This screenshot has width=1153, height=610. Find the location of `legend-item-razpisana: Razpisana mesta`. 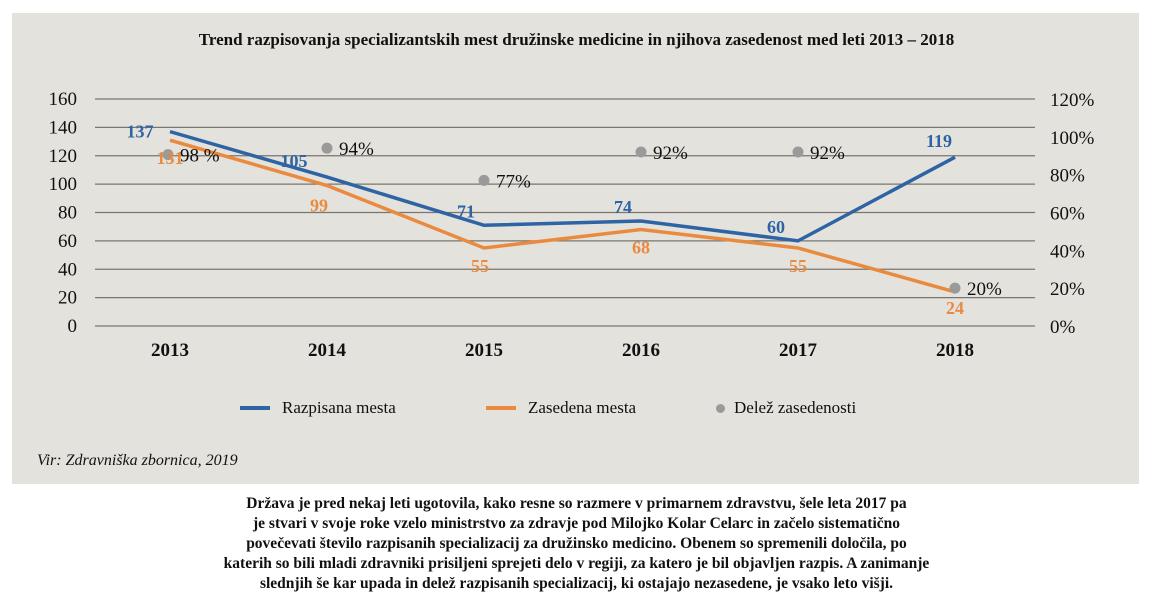

legend-item-razpisana: Razpisana mesta is located at coordinates (318, 408).